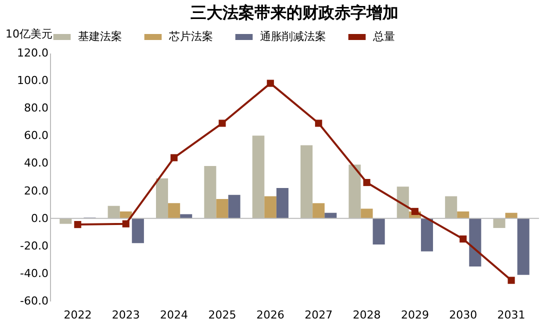 The height and width of the screenshot is (325, 550). Describe the element at coordinates (36, 108) in the screenshot. I see `y-tick-label: 80.0` at that location.